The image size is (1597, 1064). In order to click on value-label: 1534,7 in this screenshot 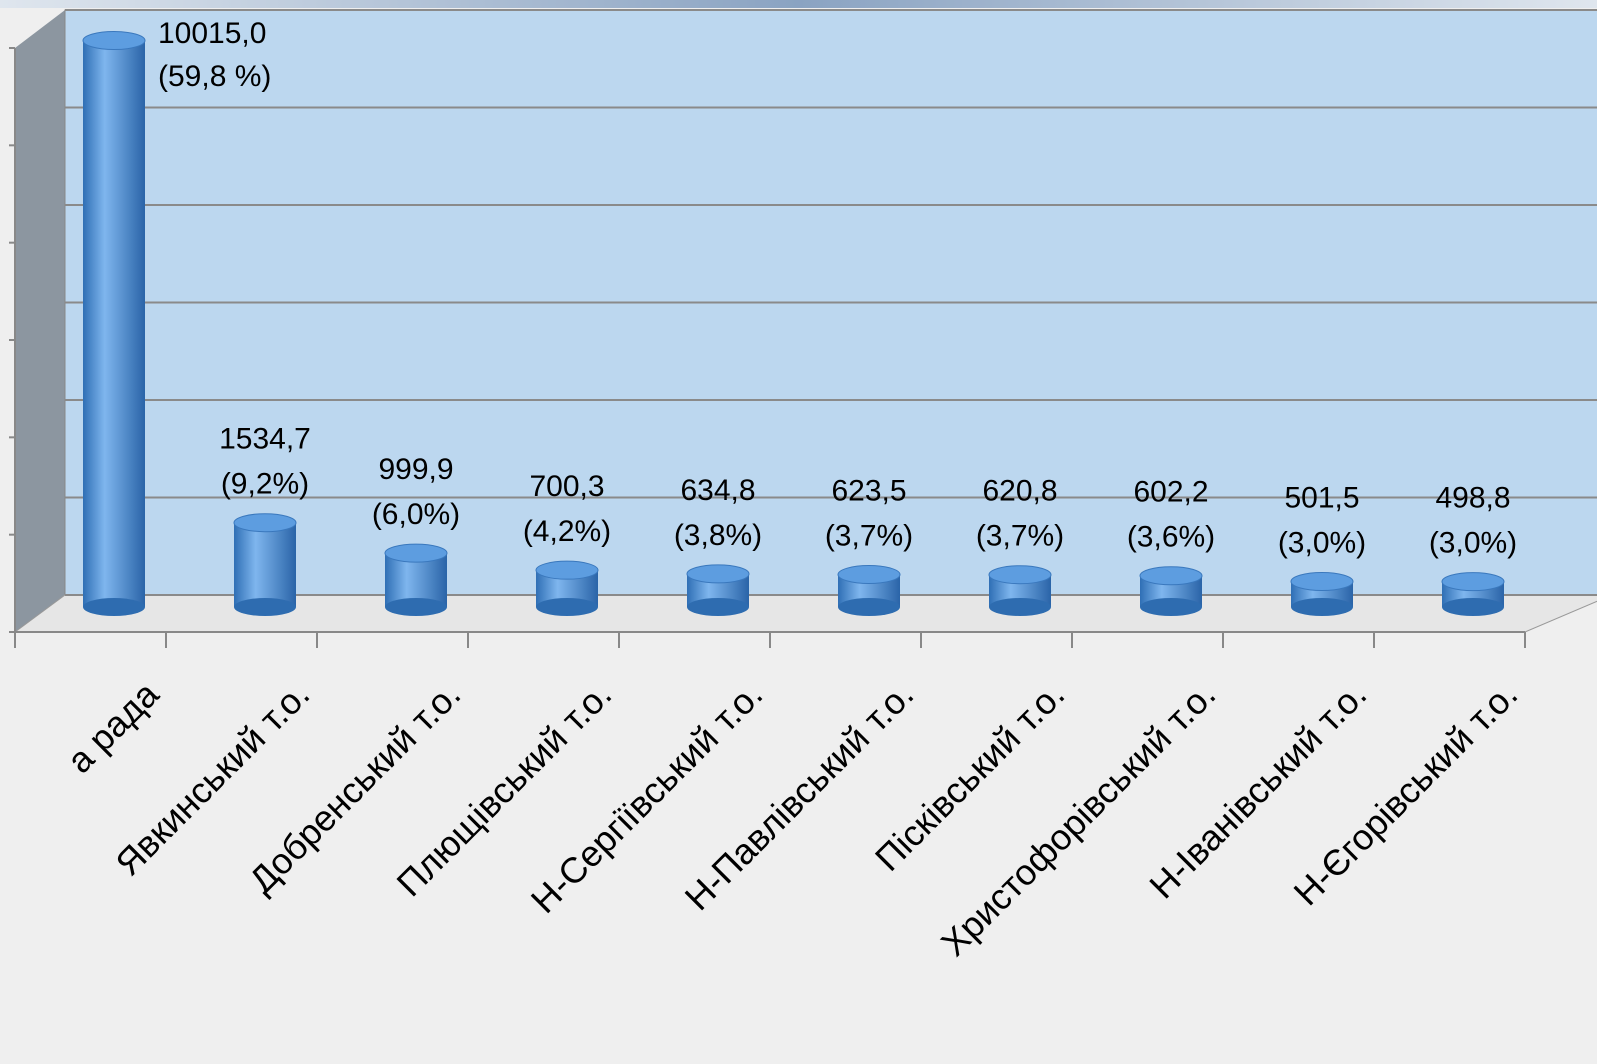, I will do `click(265, 439)`.